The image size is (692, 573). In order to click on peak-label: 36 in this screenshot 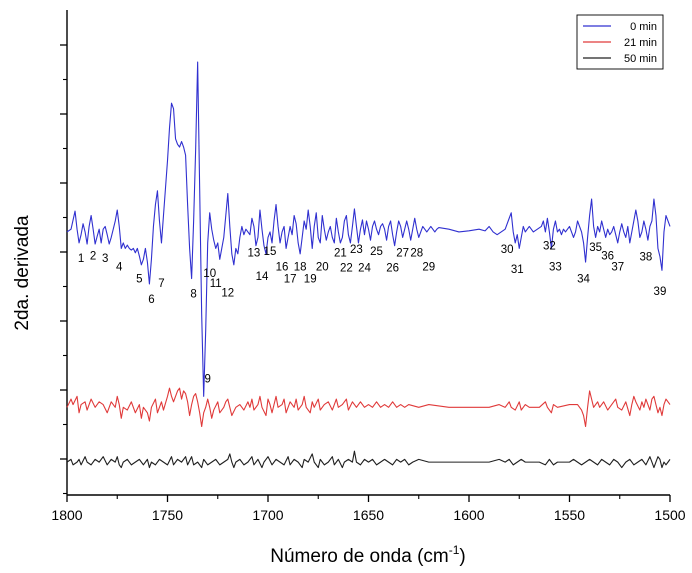, I will do `click(607, 256)`.